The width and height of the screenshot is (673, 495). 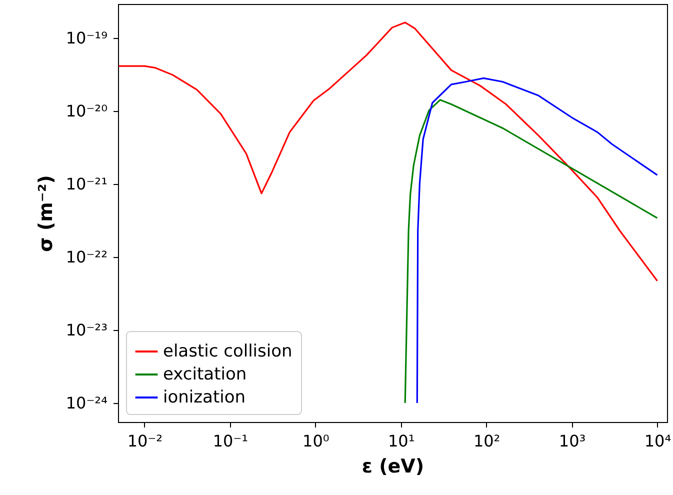 What do you see at coordinates (45, 213) in the screenshot?
I see `y-axis-title: σ (m⁻²)` at bounding box center [45, 213].